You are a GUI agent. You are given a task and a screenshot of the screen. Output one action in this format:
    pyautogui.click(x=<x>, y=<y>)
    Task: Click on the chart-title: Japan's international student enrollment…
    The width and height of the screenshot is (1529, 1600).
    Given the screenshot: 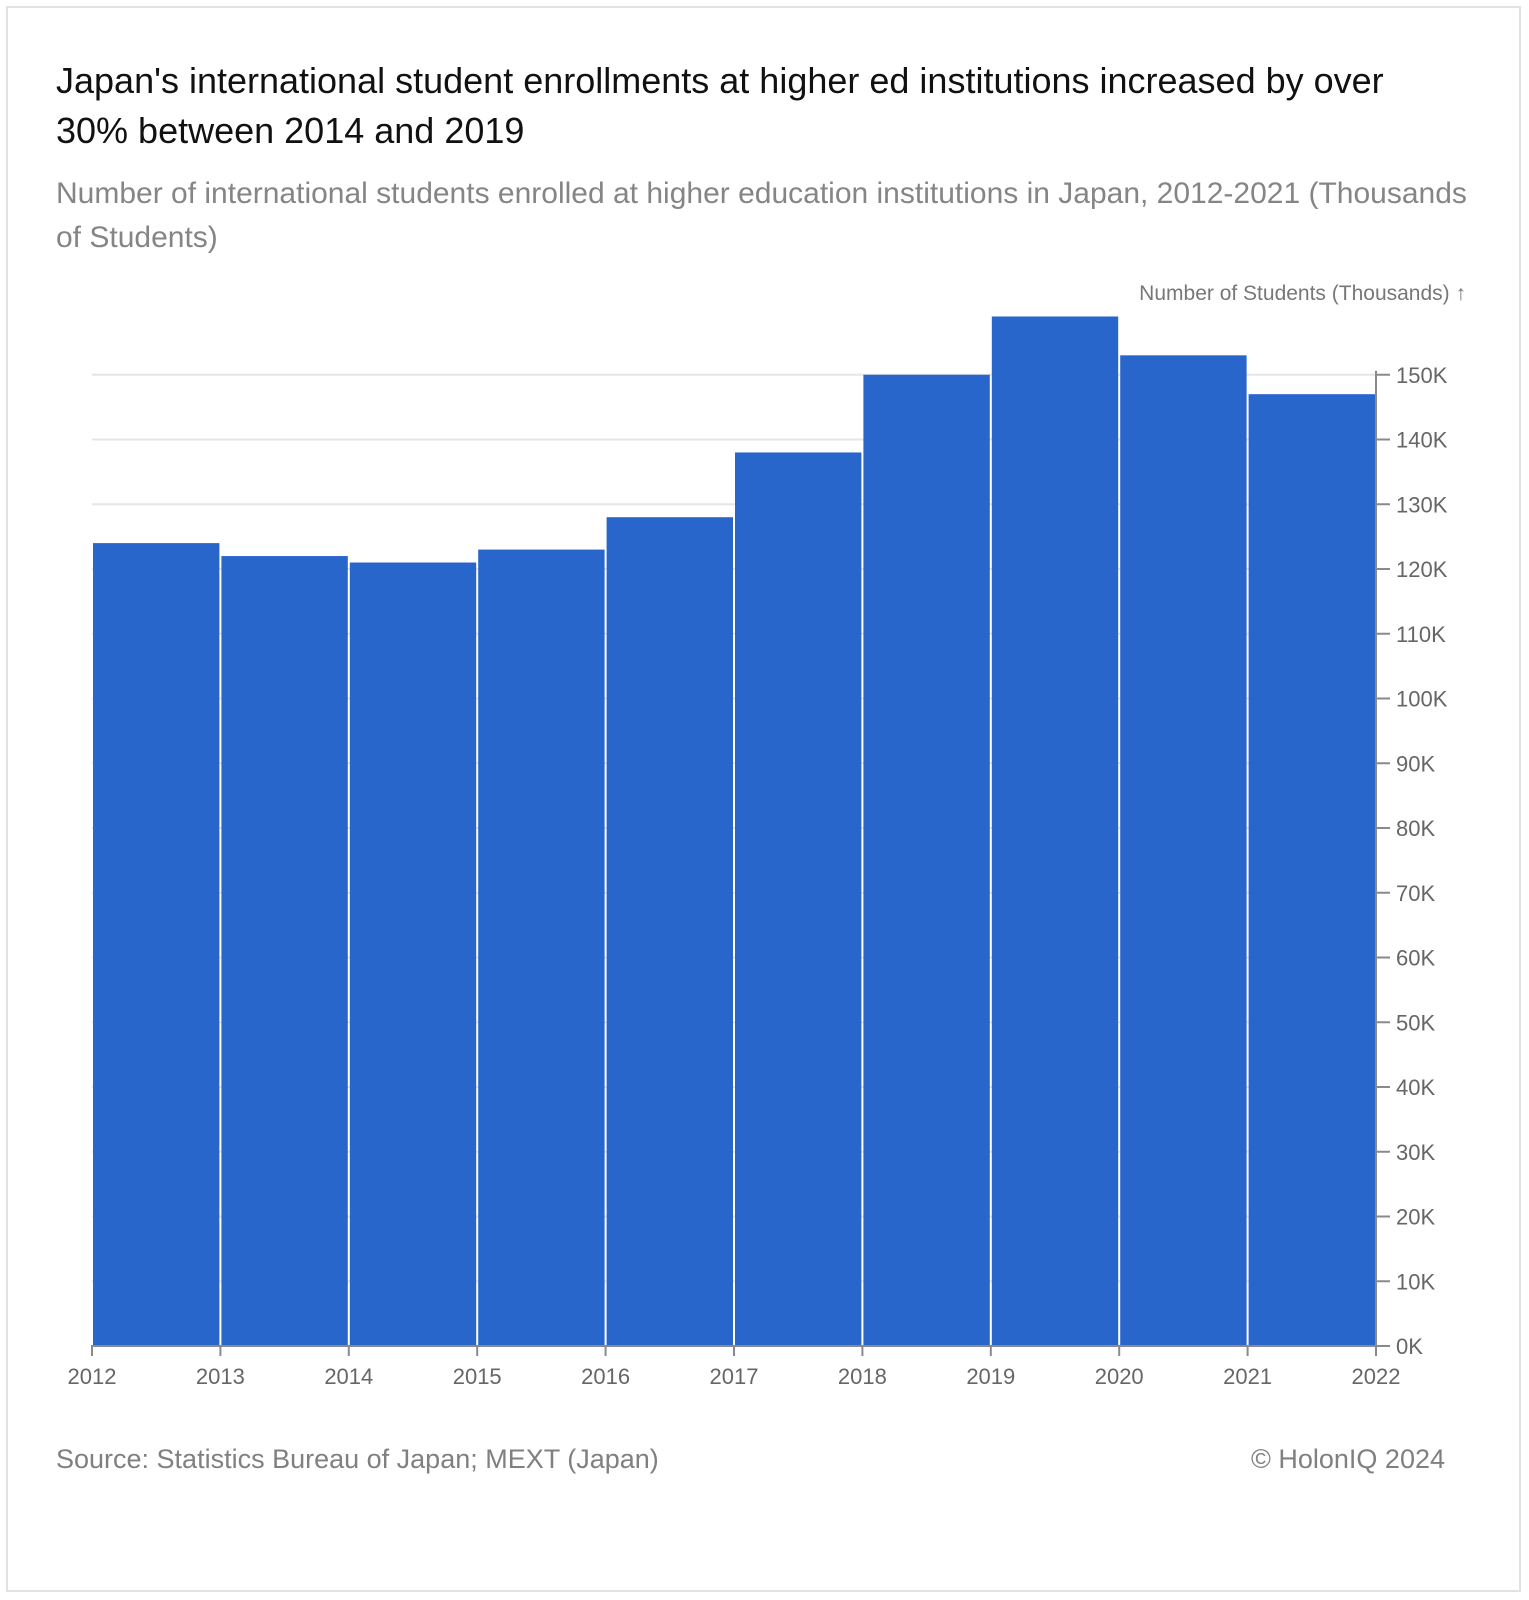 What is the action you would take?
    pyautogui.click(x=720, y=105)
    